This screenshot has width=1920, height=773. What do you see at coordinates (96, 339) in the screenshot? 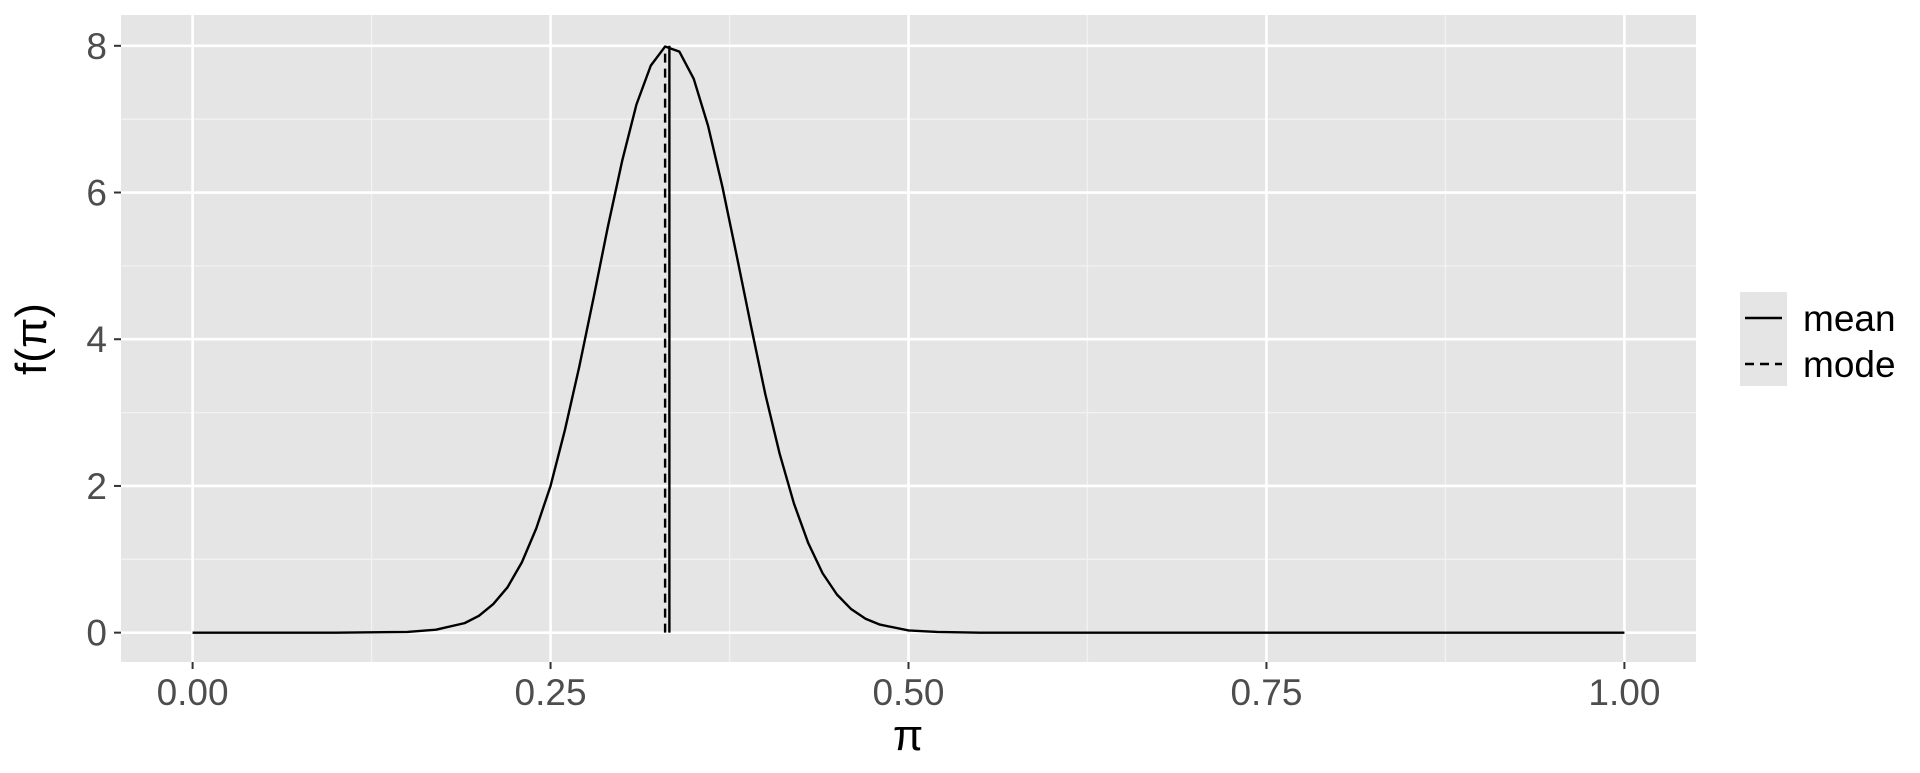
I see `y-tick-label: 4` at bounding box center [96, 339].